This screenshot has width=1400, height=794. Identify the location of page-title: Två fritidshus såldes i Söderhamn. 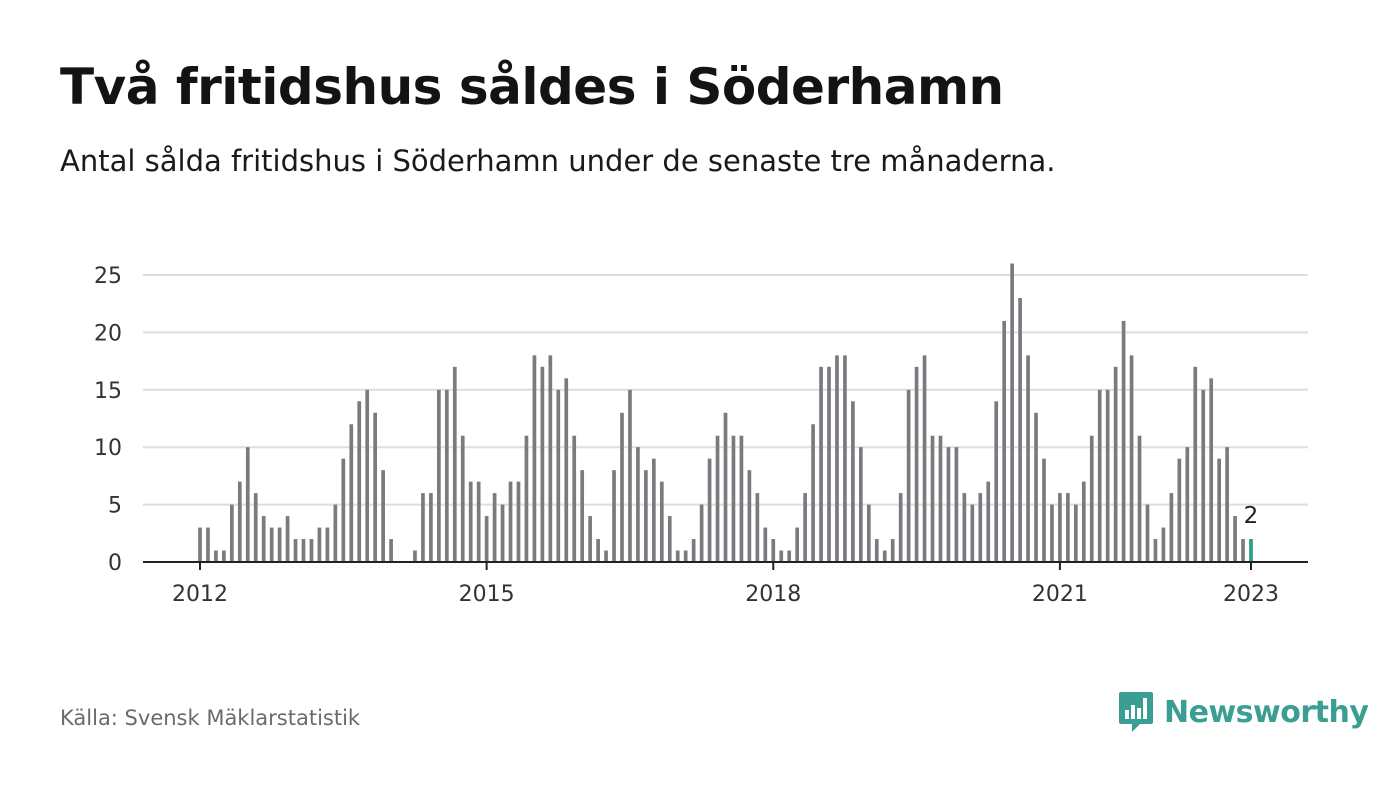
(532, 87).